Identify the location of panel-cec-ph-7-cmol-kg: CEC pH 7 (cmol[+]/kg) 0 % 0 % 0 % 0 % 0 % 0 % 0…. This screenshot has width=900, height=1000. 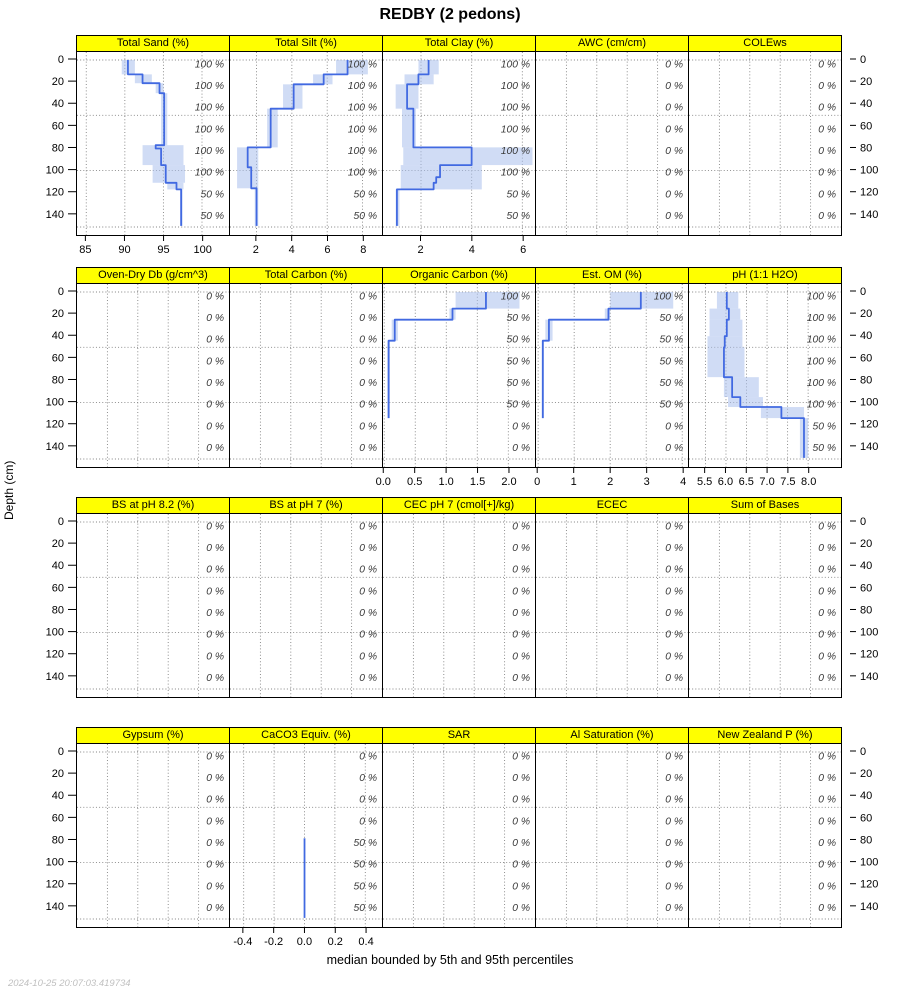
(459, 597).